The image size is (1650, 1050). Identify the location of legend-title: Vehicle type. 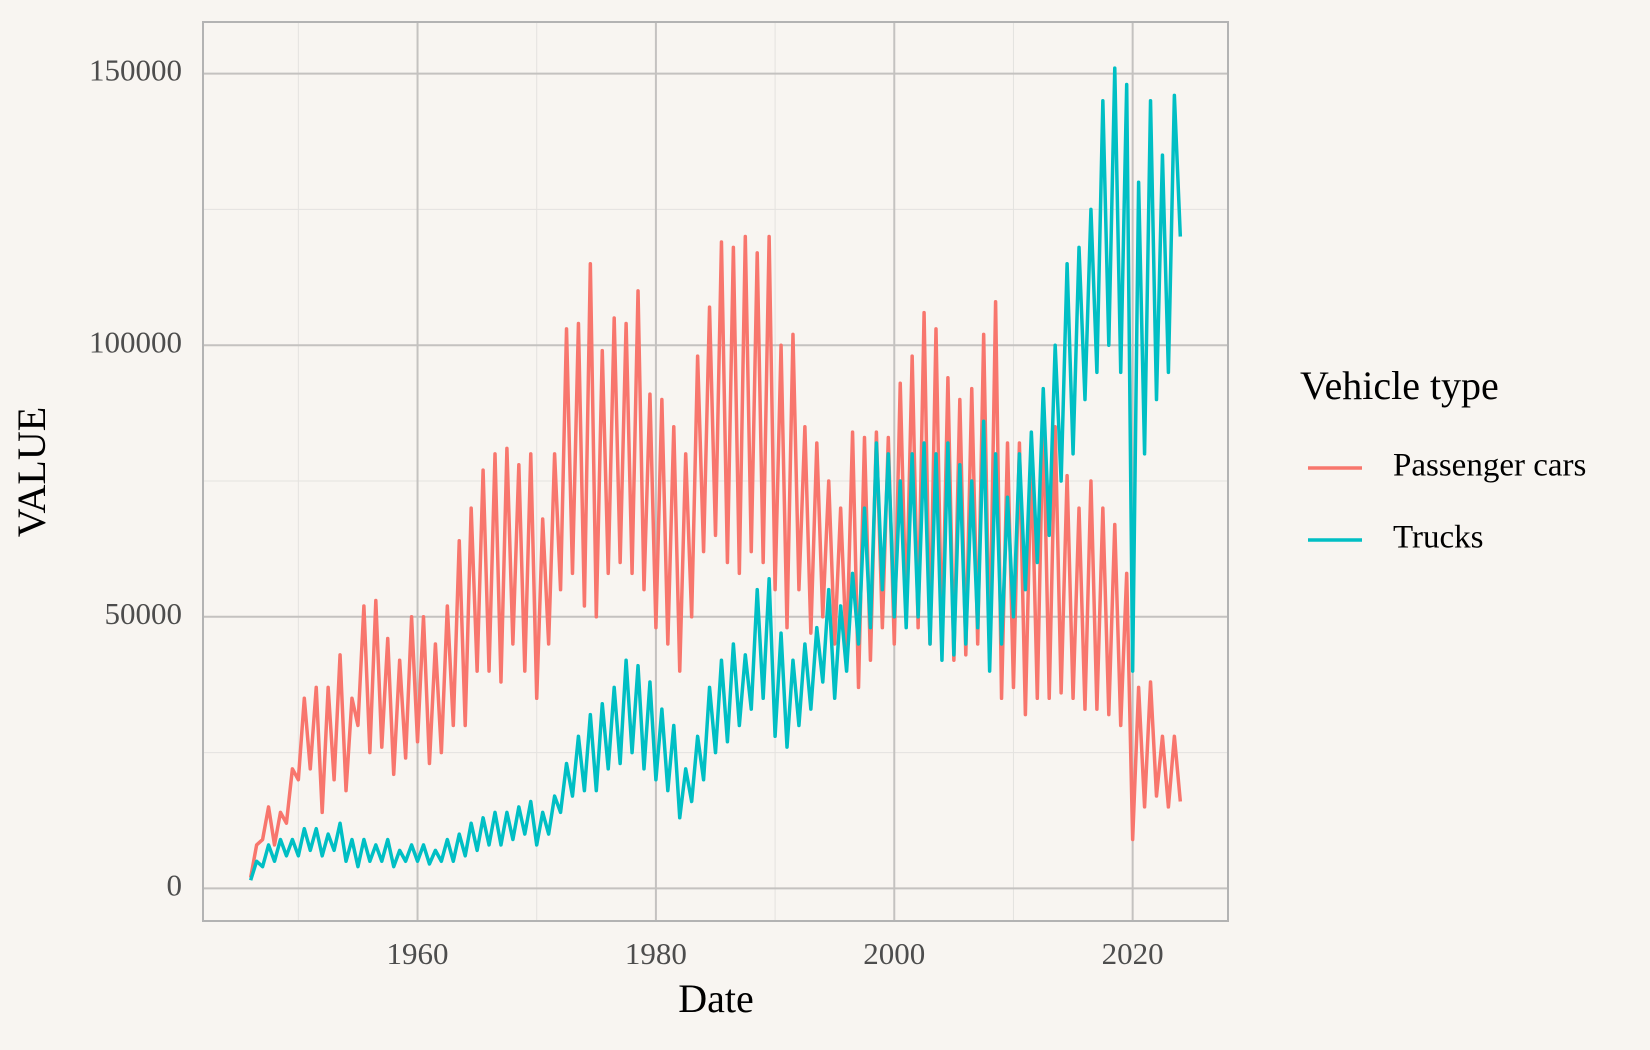
(1399, 385).